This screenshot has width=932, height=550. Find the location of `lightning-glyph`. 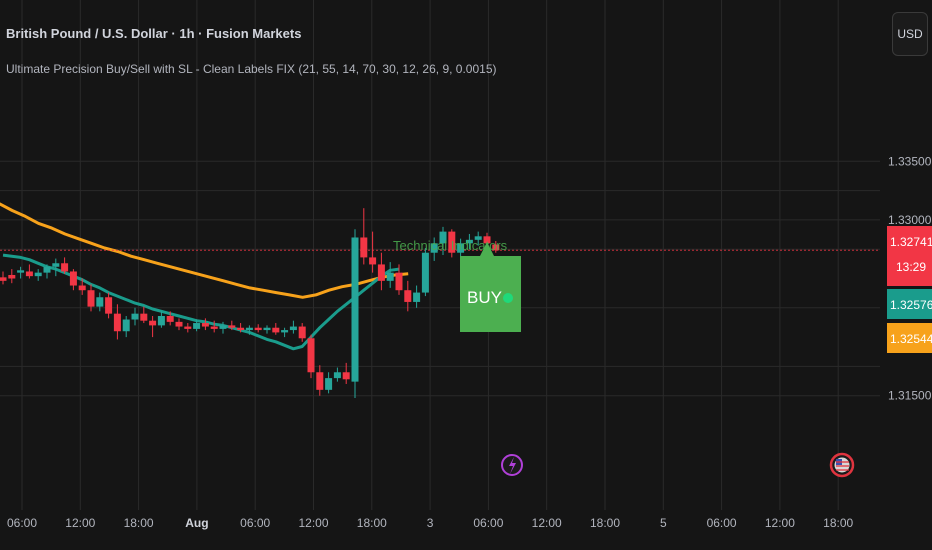

lightning-glyph is located at coordinates (512, 465).